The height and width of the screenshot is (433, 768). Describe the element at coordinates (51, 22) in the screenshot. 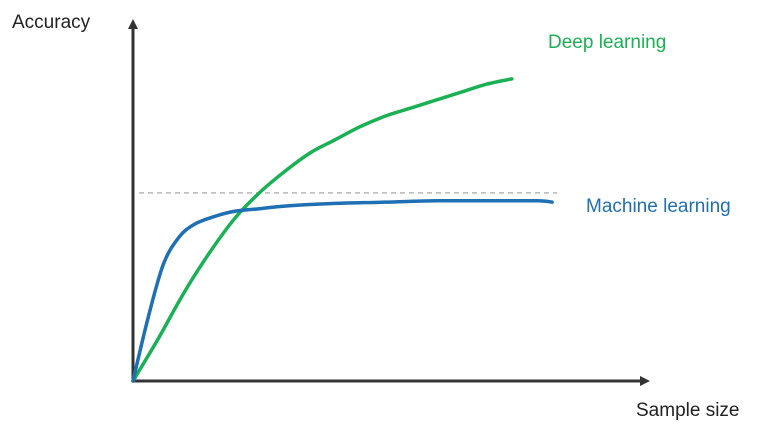

I see `y-axis-label: Accuracy` at that location.